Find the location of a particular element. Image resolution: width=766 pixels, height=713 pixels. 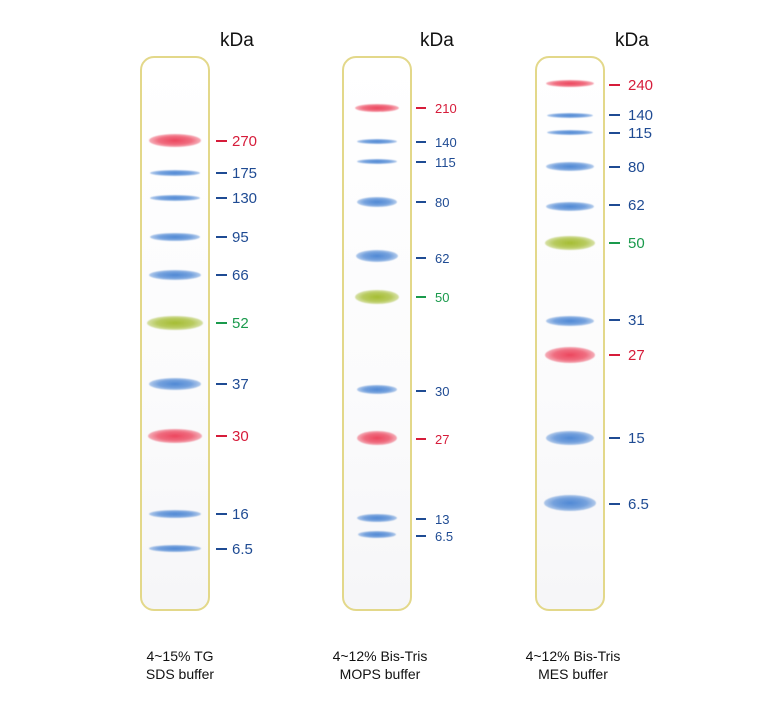

marker-label: 175 is located at coordinates (245, 173).